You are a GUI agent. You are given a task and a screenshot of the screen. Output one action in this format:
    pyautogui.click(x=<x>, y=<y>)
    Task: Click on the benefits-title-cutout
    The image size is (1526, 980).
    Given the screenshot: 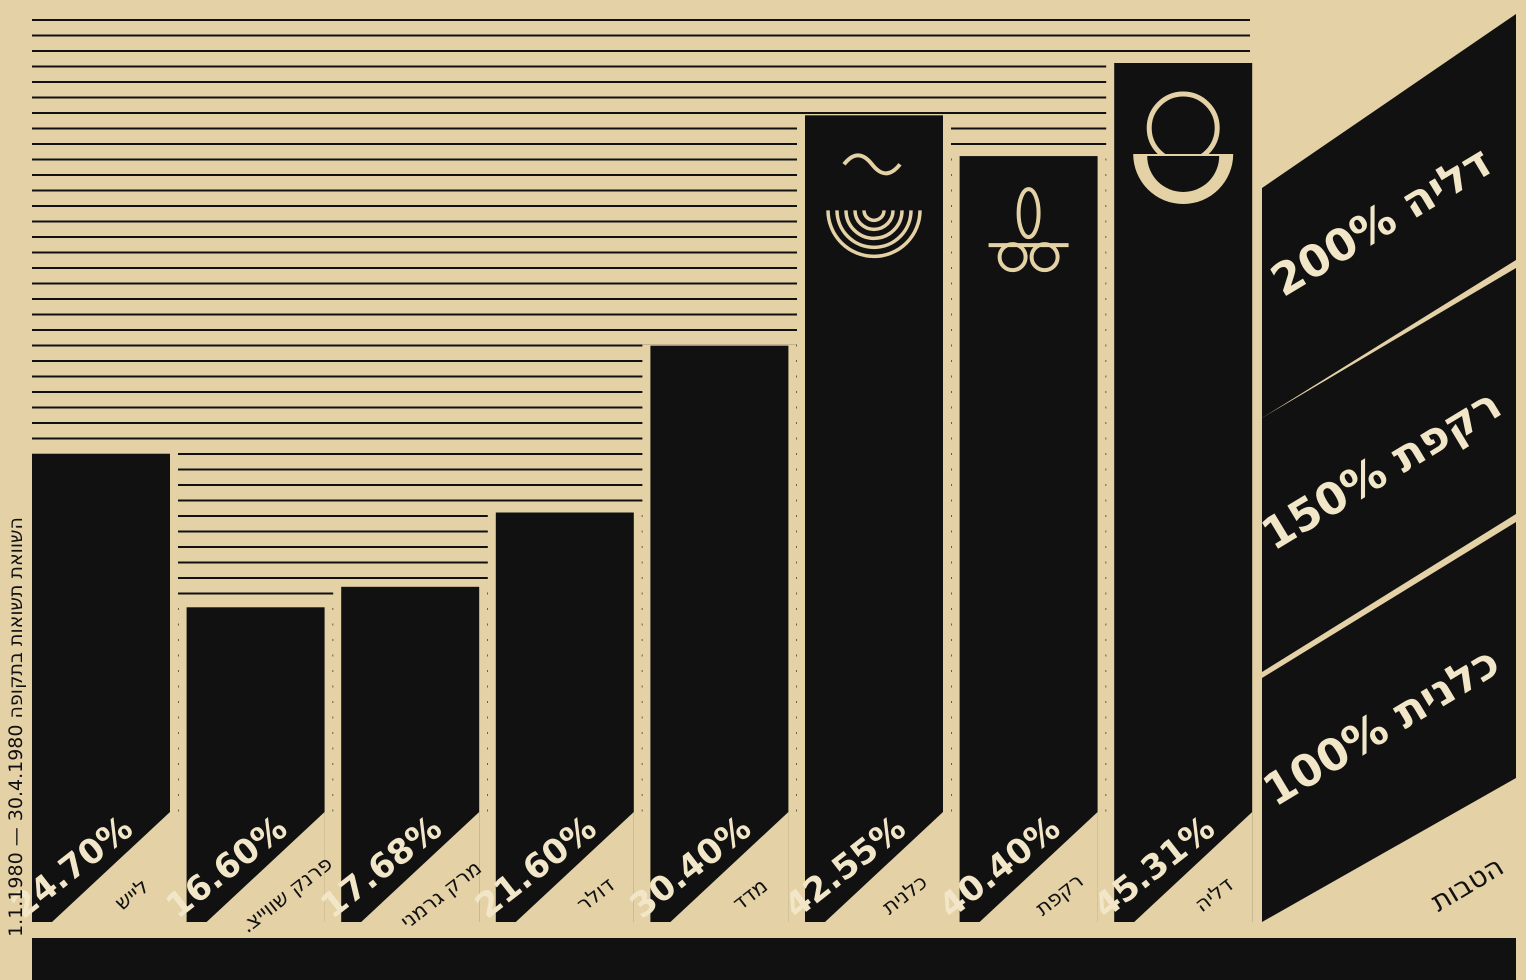 What is the action you would take?
    pyautogui.click(x=1468, y=890)
    